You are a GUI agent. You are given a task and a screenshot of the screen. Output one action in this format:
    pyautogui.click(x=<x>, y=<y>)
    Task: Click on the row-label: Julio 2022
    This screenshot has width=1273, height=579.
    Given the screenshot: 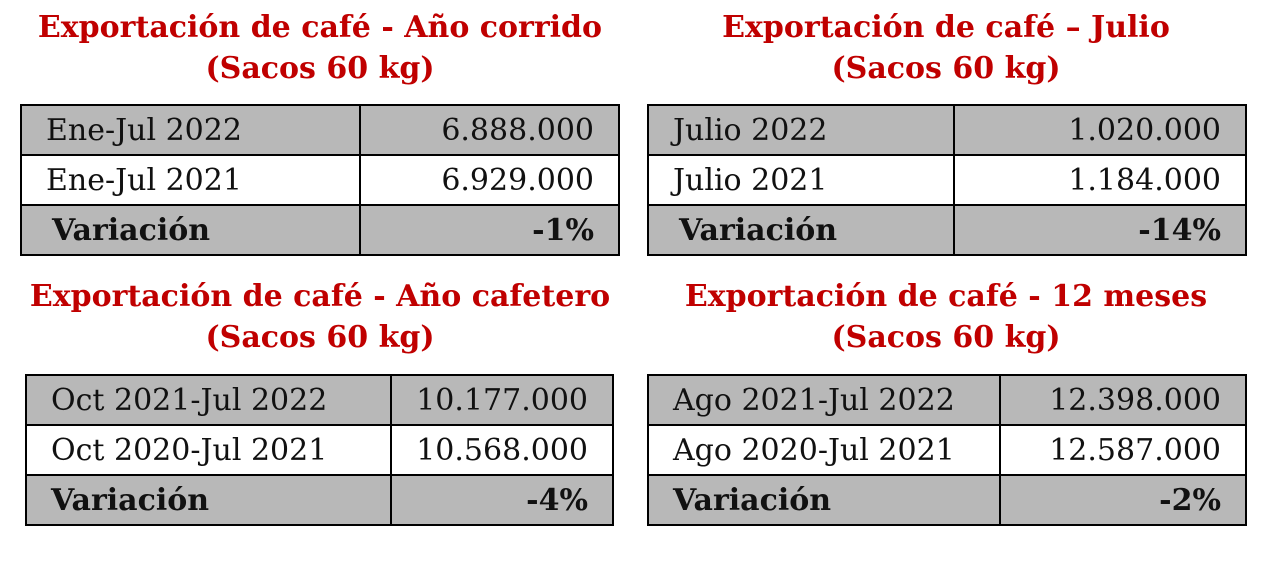 What is the action you would take?
    pyautogui.click(x=801, y=130)
    